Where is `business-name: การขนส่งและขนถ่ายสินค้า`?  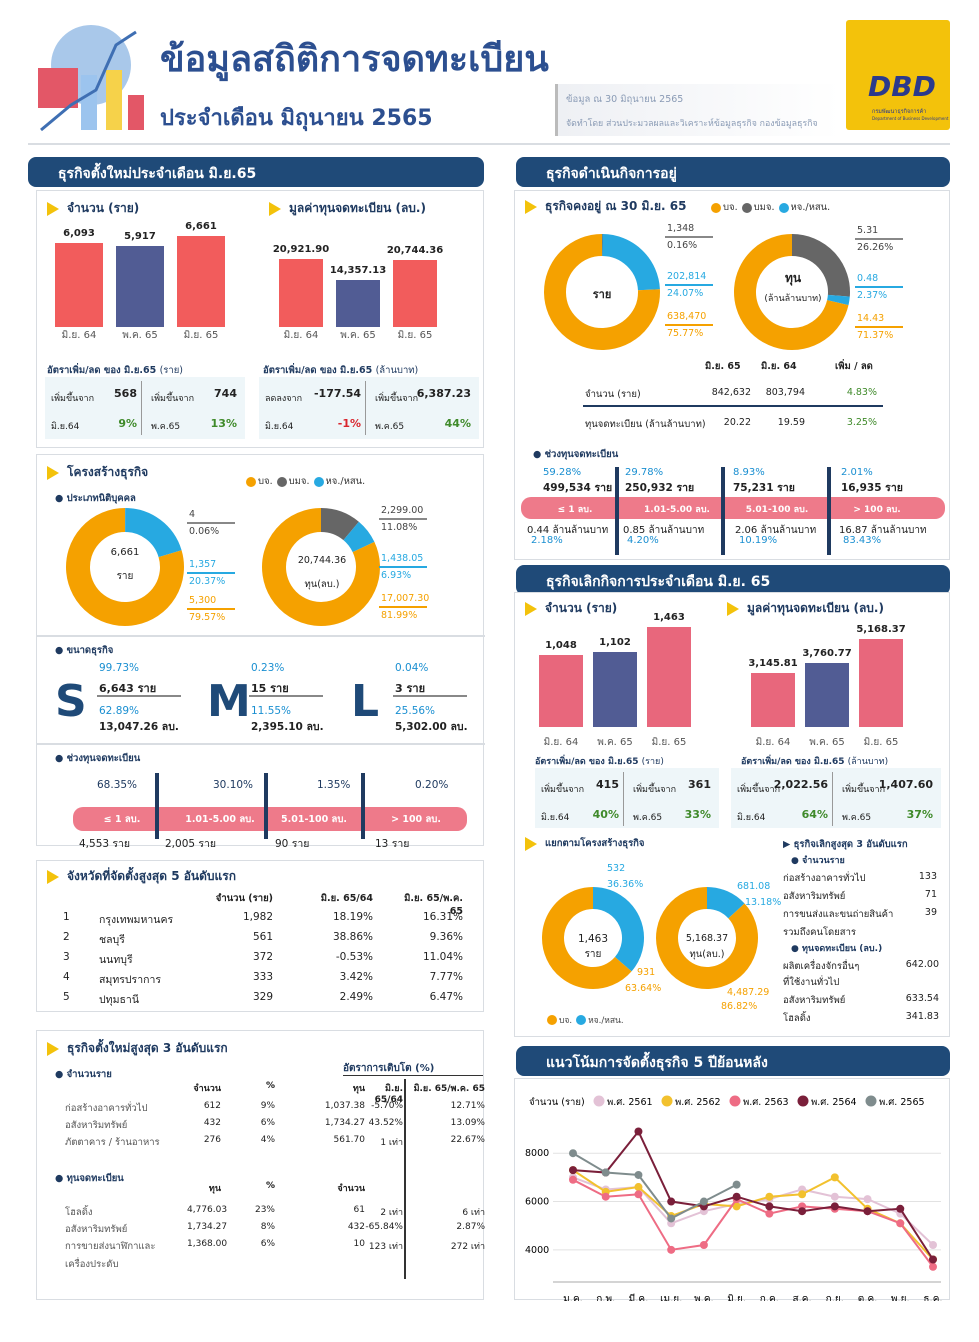 business-name: การขนส่งและขนถ่ายสินค้า is located at coordinates (838, 914).